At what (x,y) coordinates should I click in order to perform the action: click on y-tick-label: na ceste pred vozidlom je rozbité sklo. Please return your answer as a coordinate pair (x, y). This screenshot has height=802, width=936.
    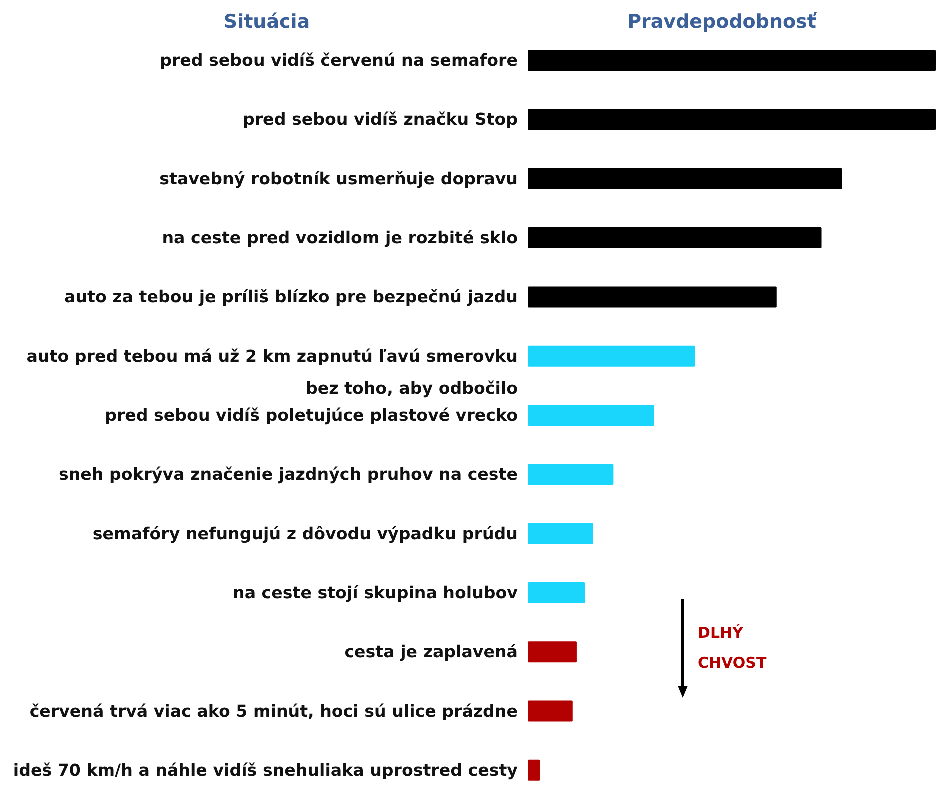
    Looking at the image, I should click on (340, 238).